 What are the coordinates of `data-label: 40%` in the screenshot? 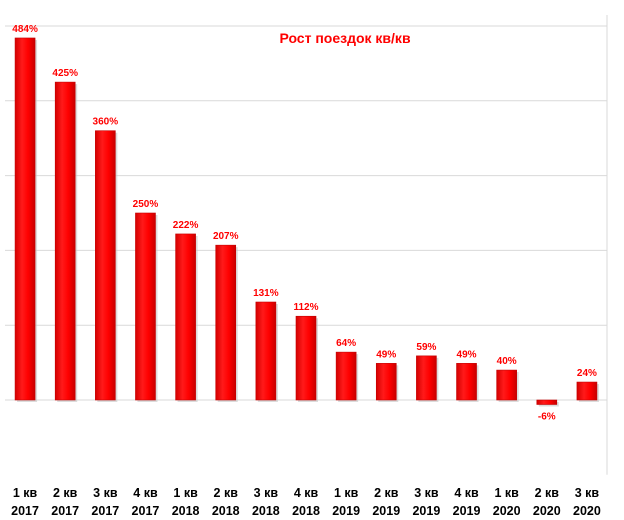 It's located at (507, 361).